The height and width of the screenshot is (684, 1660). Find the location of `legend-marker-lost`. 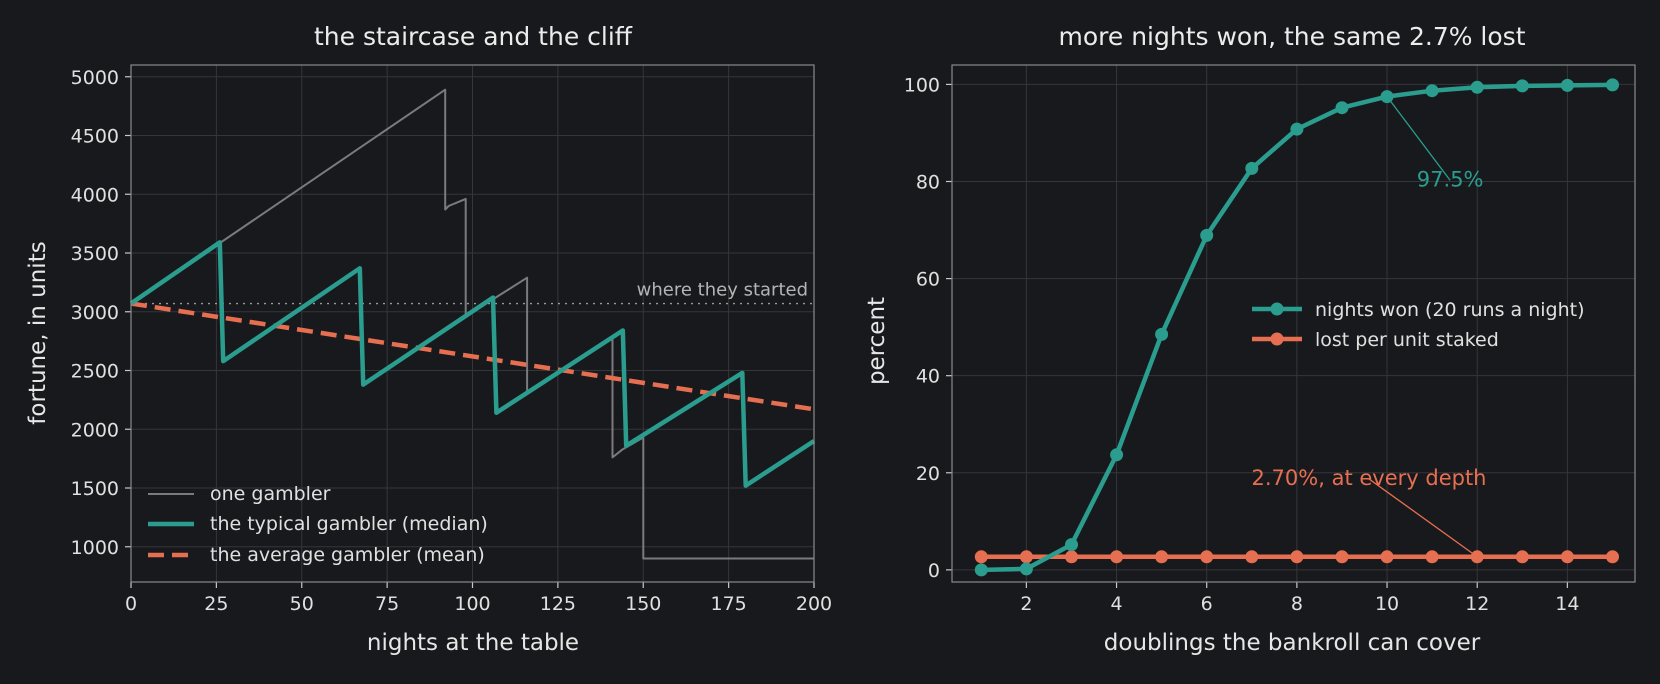

legend-marker-lost is located at coordinates (1277, 339).